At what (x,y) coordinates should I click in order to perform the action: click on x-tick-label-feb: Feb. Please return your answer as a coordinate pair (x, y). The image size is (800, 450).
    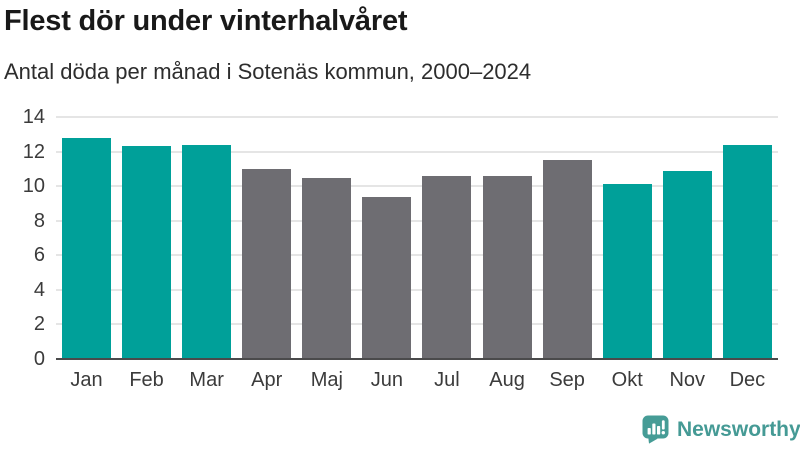
    Looking at the image, I should click on (146, 380).